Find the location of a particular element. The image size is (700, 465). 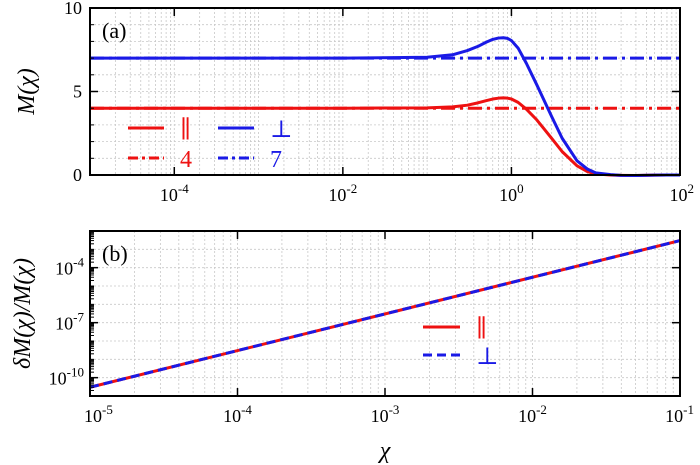

x-tick-label: 10⁻⁵ is located at coordinates (98, 414).